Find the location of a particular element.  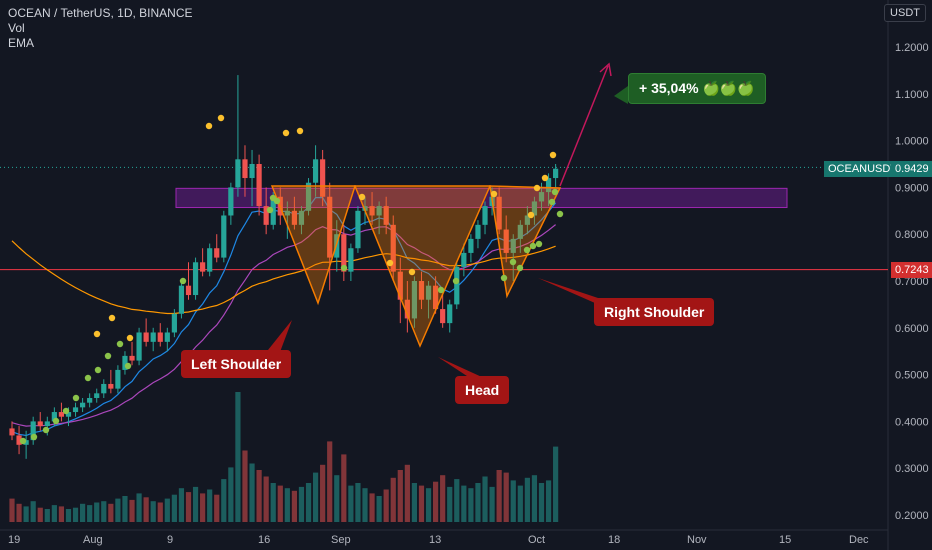

x-tick-label: Dec is located at coordinates (859, 540).